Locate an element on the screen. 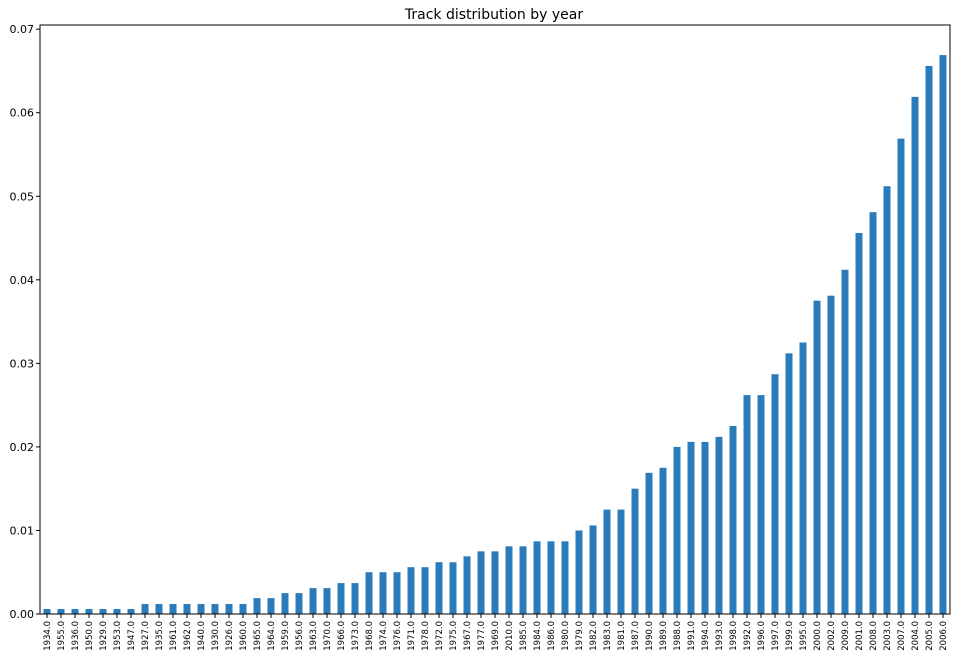 This screenshot has width=964, height=663. bar-1968.0 is located at coordinates (369, 593).